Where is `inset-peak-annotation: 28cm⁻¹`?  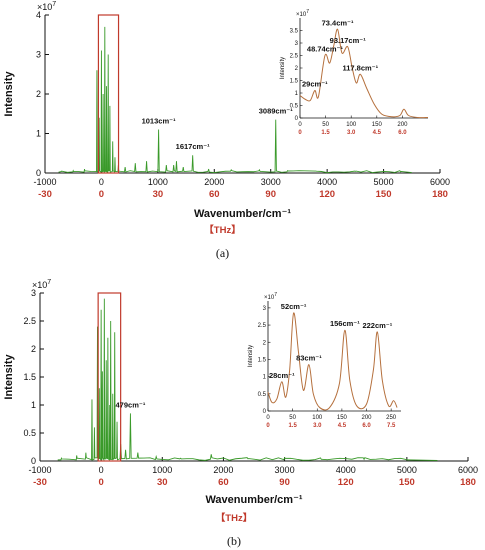
inset-peak-annotation: 28cm⁻¹ is located at coordinates (282, 375).